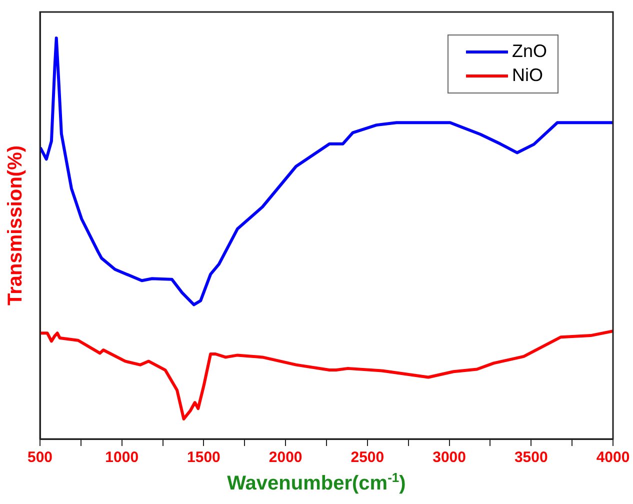 This screenshot has width=633, height=504. What do you see at coordinates (449, 457) in the screenshot?
I see `x-tick-label: 3000` at bounding box center [449, 457].